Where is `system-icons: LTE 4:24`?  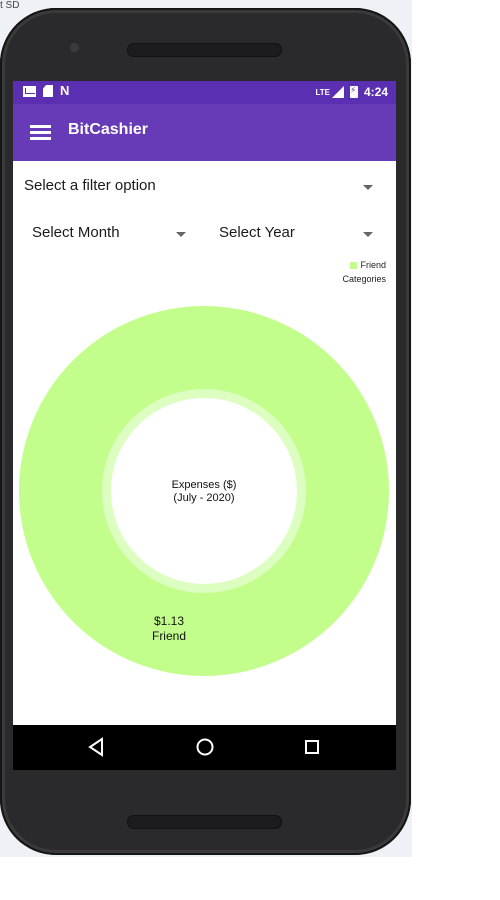
system-icons: LTE 4:24 is located at coordinates (351, 92).